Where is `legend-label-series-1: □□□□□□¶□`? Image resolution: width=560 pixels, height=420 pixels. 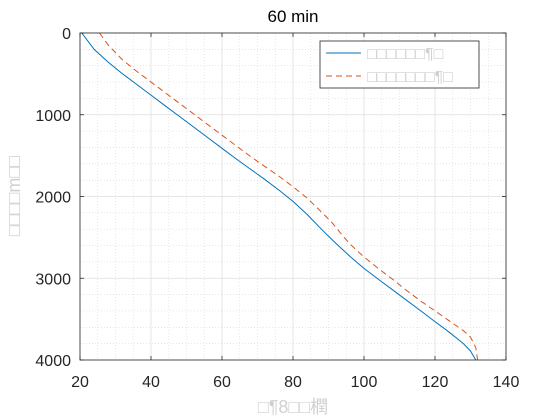 legend-label-series-1: □□□□□□¶□ is located at coordinates (405, 54).